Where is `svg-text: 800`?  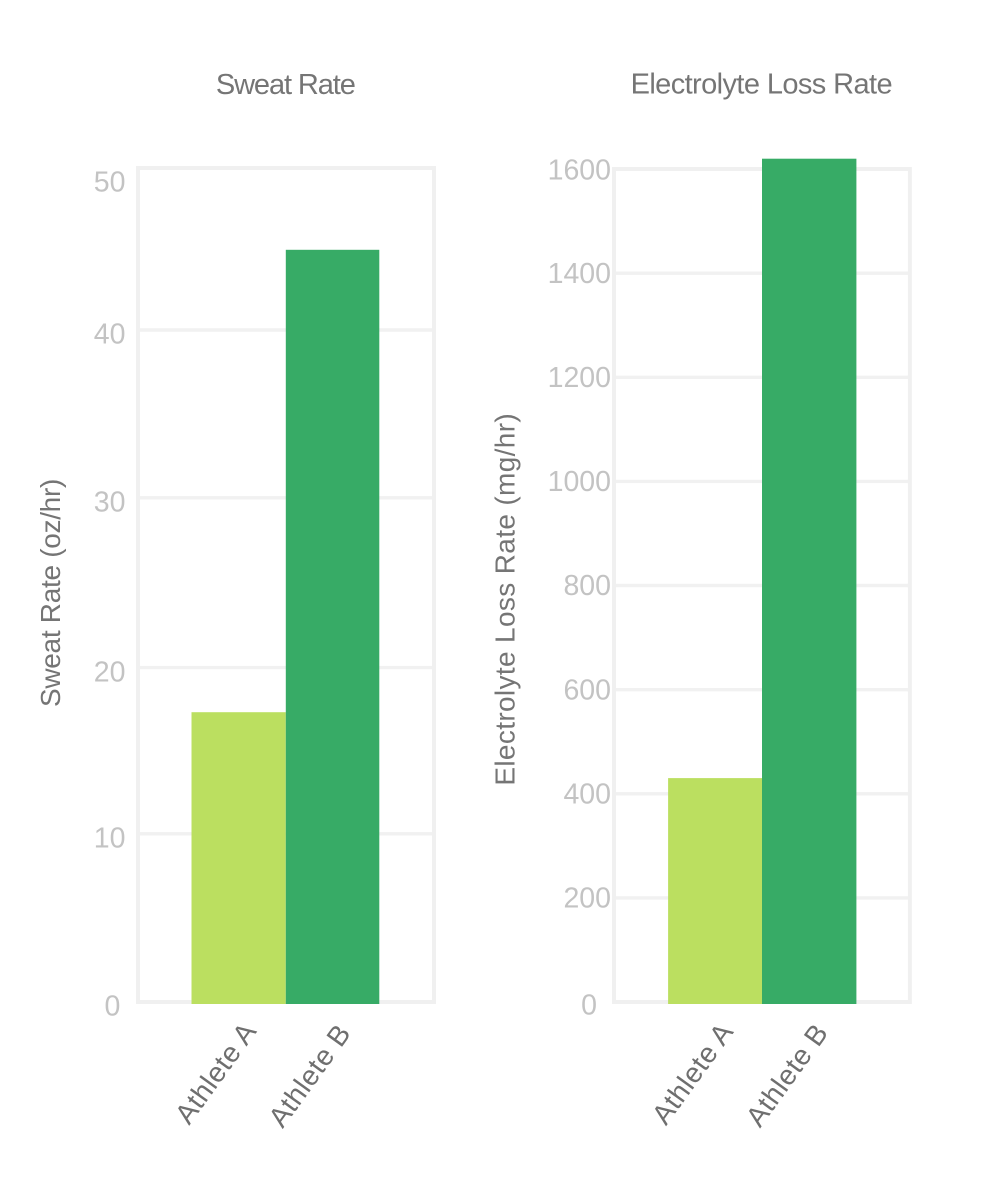 svg-text: 800 is located at coordinates (587, 586).